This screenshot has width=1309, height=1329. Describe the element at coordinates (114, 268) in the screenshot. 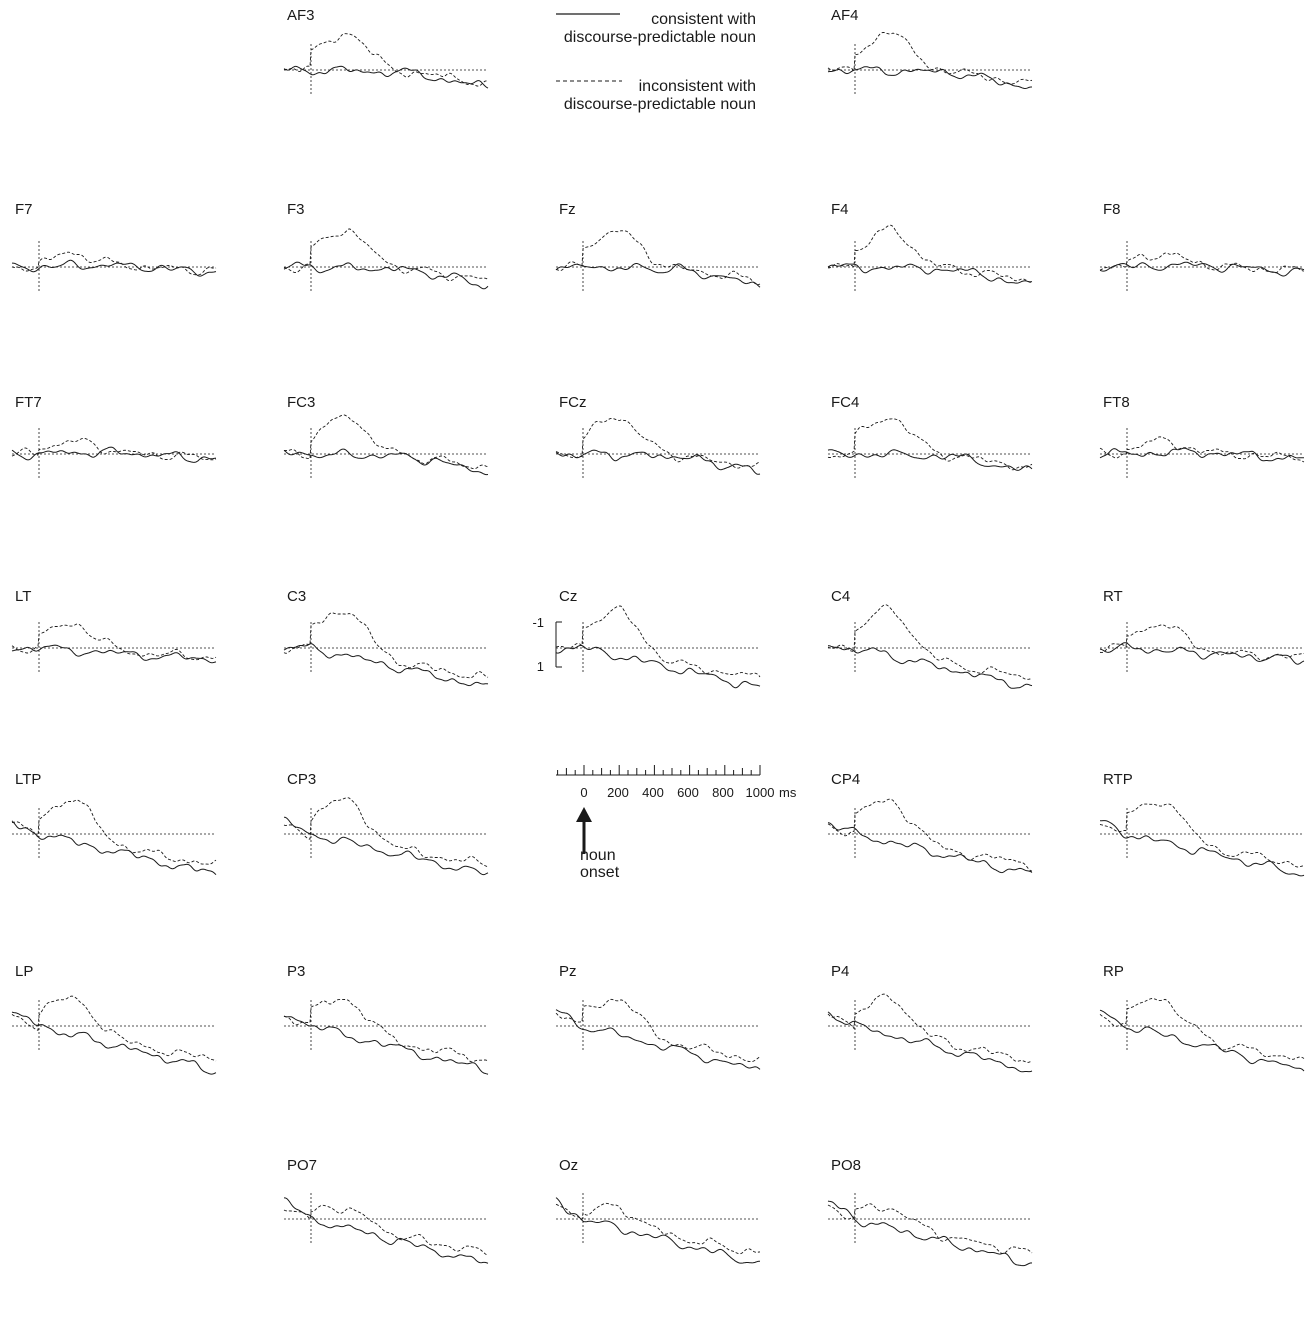

I see `waveform-consistent-F7` at that location.